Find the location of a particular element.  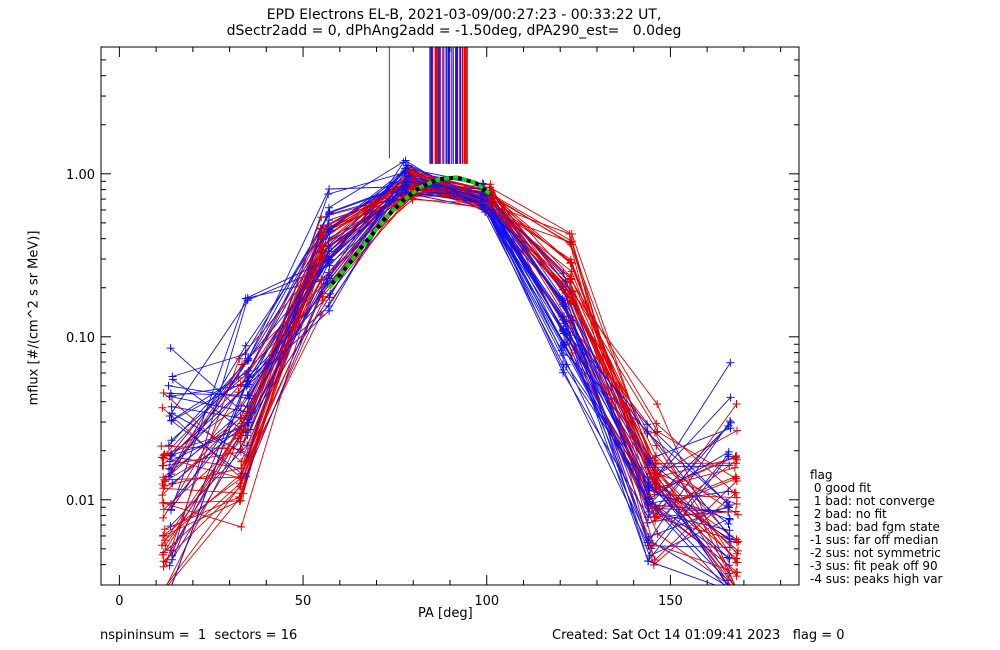

legend-item: -3 sus: fit peak off 90 is located at coordinates (874, 566).